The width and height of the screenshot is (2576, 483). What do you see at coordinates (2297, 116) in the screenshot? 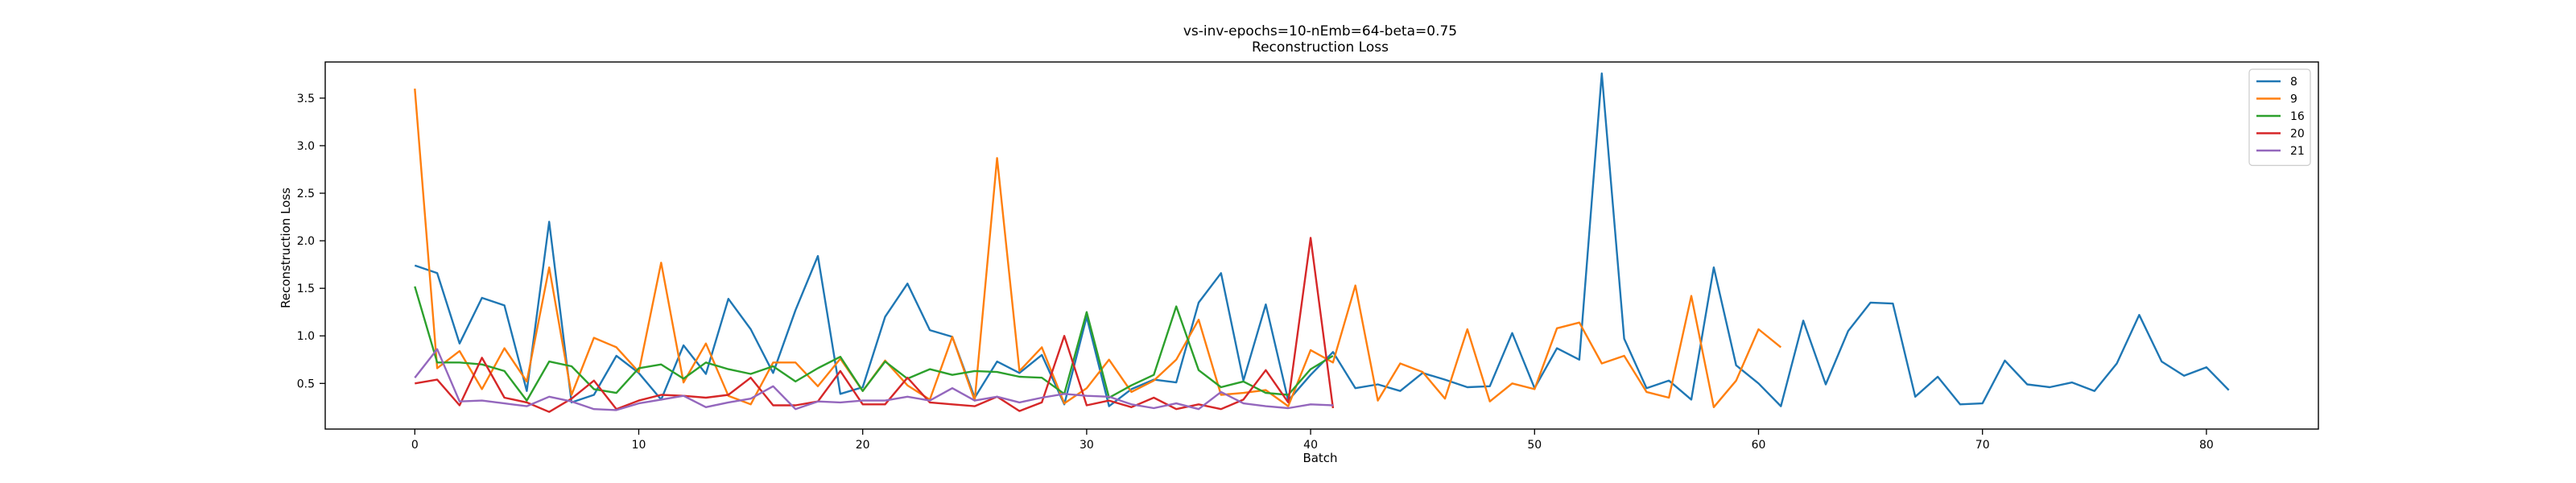
I see `legend-label-16: 16` at bounding box center [2297, 116].